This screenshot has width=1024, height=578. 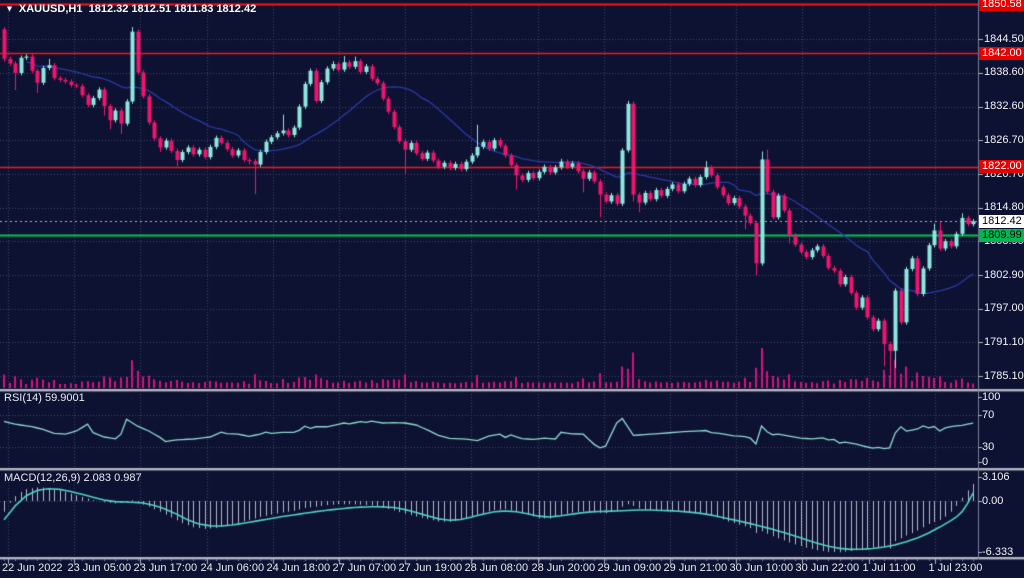 What do you see at coordinates (695, 568) in the screenshot?
I see `date-label: 29 Jun 21:00` at bounding box center [695, 568].